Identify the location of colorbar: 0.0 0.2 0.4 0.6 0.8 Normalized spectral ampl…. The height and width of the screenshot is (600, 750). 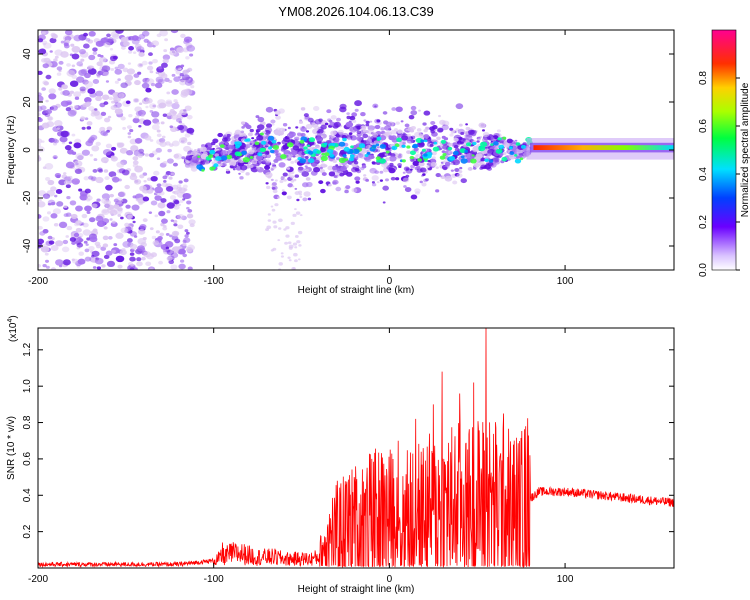
(724, 153).